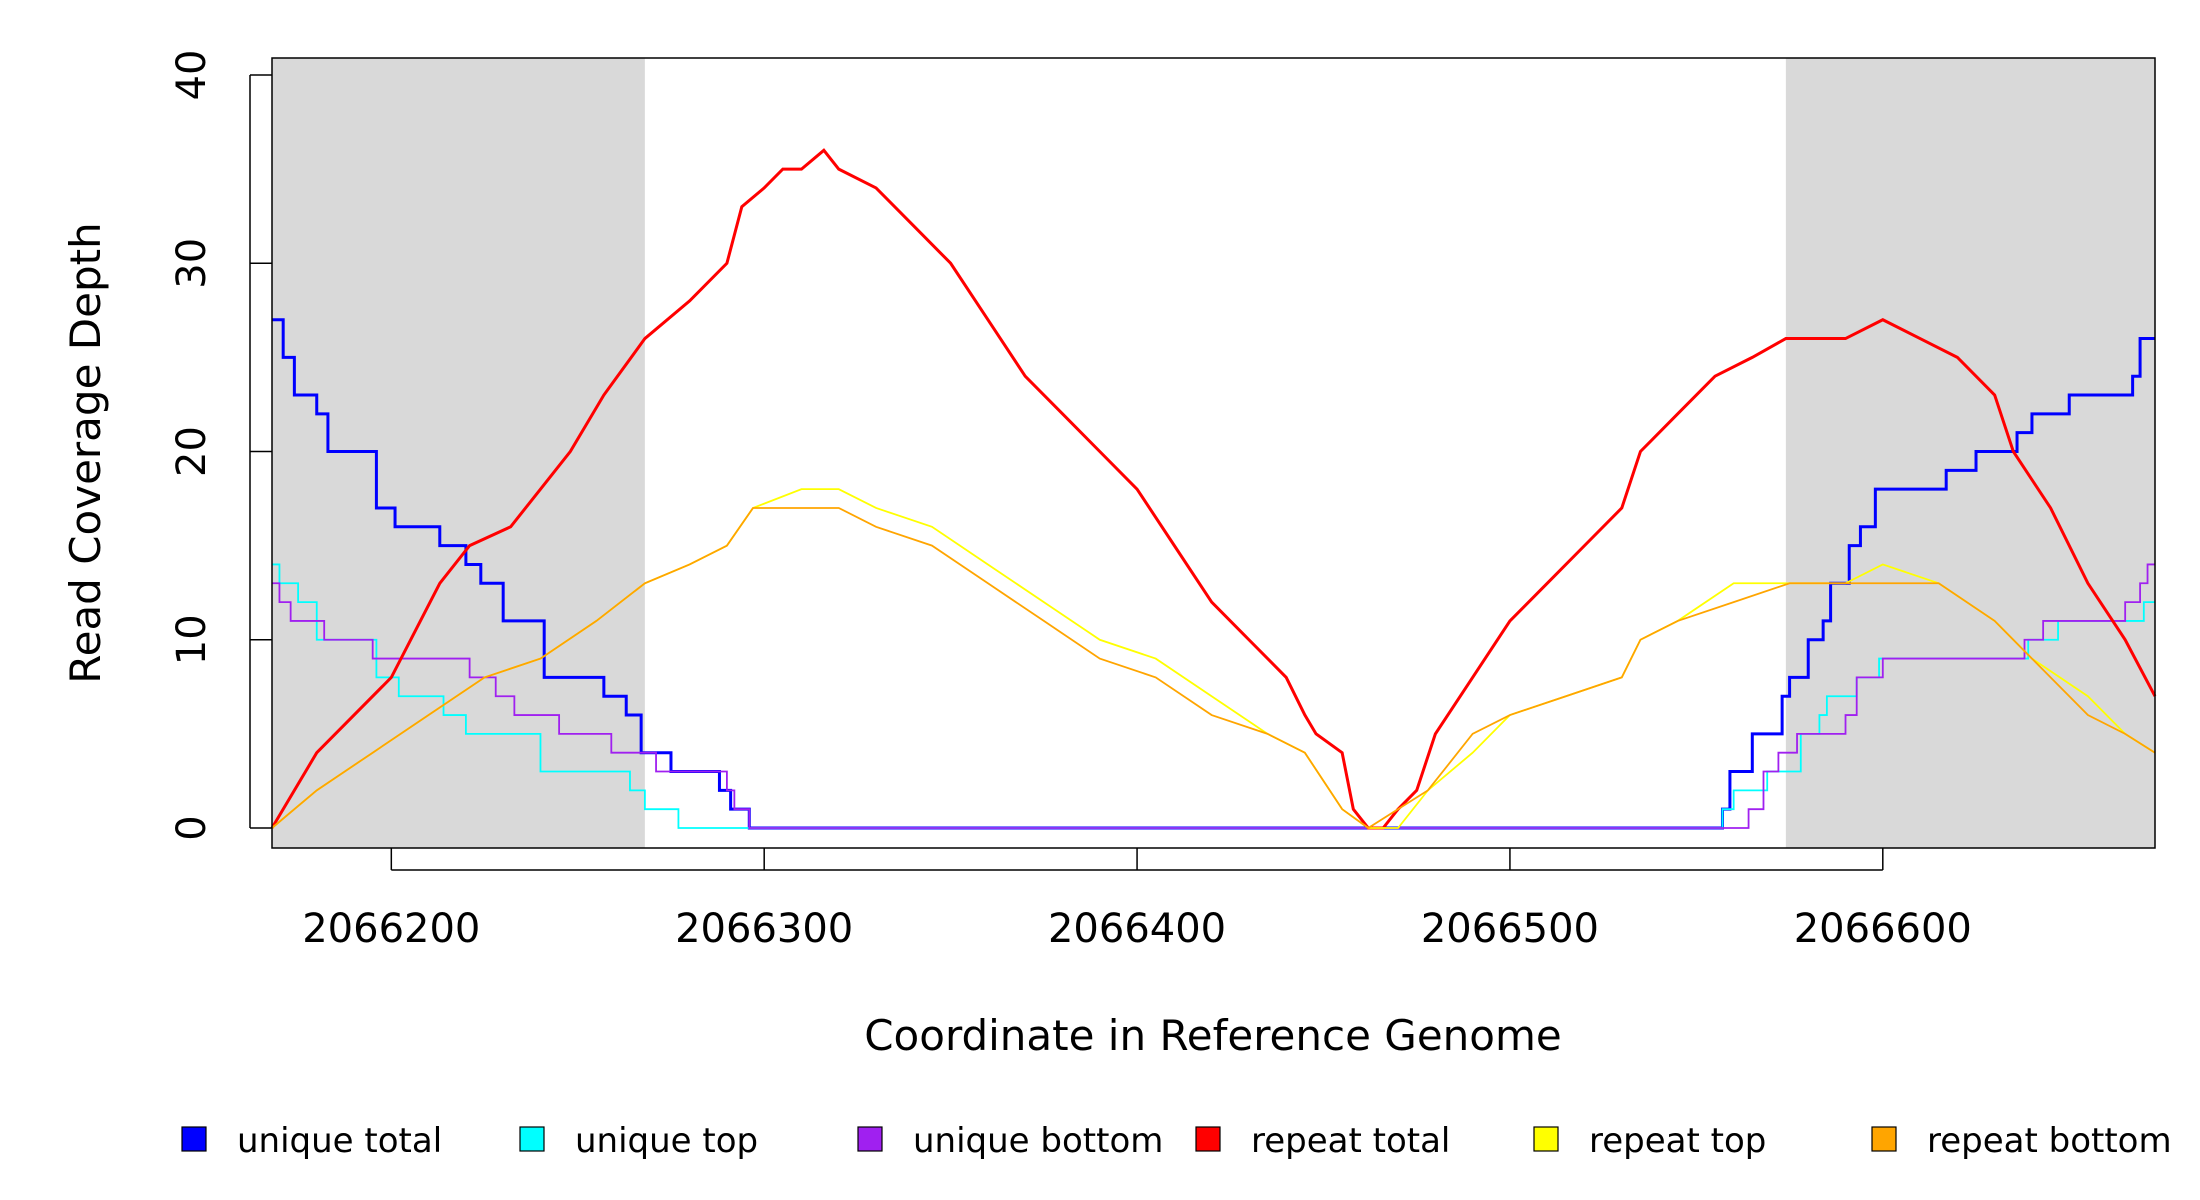 The width and height of the screenshot is (2200, 1200). Describe the element at coordinates (666, 1141) in the screenshot. I see `legend-label-unique-top: unique top` at that location.